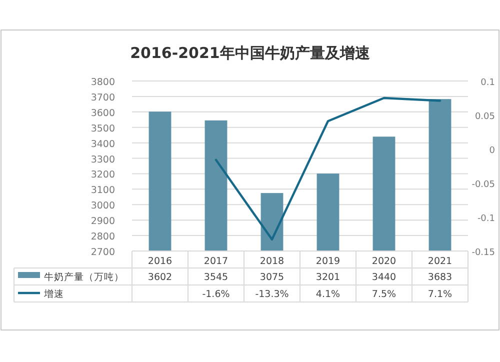 The height and width of the screenshot is (362, 500). I want to click on y-tick-label: 2700, so click(102, 252).